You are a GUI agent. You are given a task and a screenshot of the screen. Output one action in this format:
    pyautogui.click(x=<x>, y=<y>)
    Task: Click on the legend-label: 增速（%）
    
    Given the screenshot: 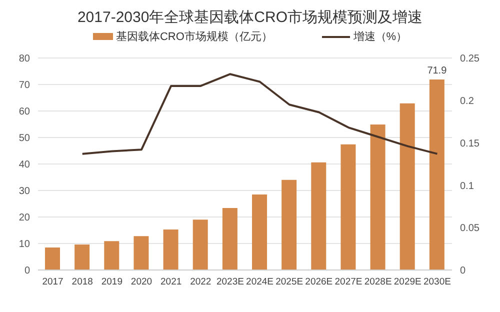 What is the action you would take?
    pyautogui.click(x=380, y=37)
    